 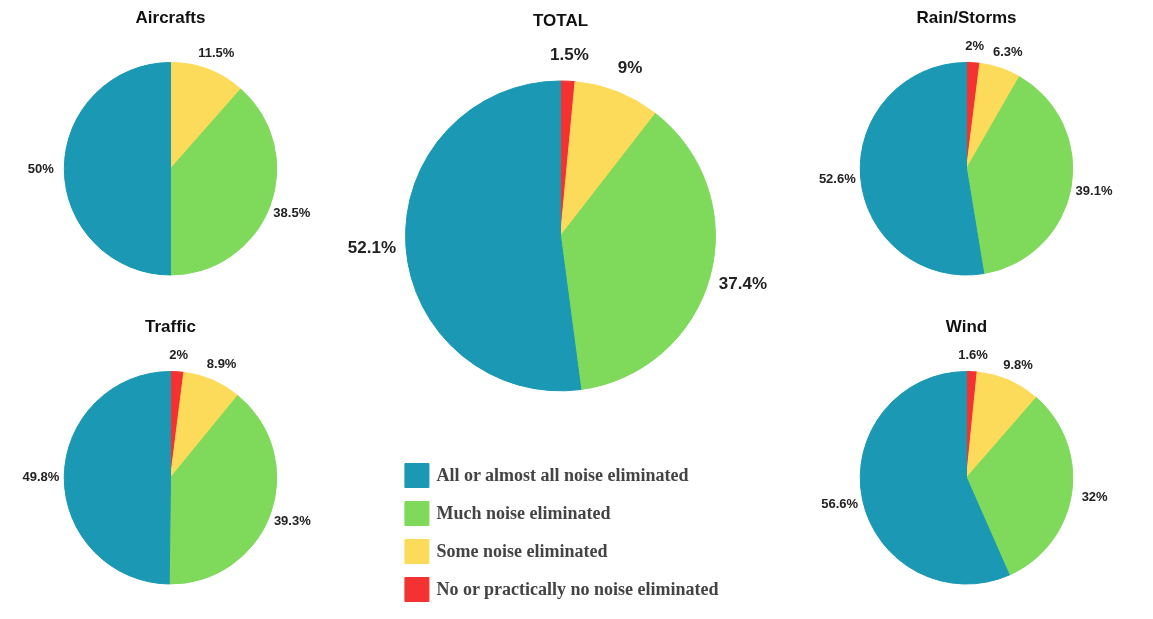 I want to click on chart-title: Aircrafts, so click(x=170, y=17).